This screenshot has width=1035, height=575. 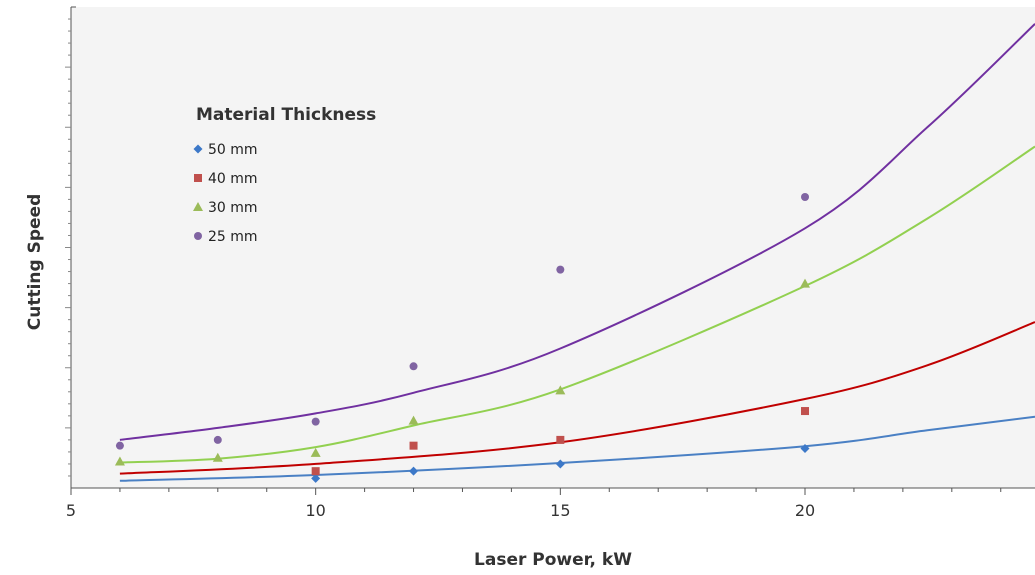 What do you see at coordinates (577, 448) in the screenshot?
I see `trendline-50-mm` at bounding box center [577, 448].